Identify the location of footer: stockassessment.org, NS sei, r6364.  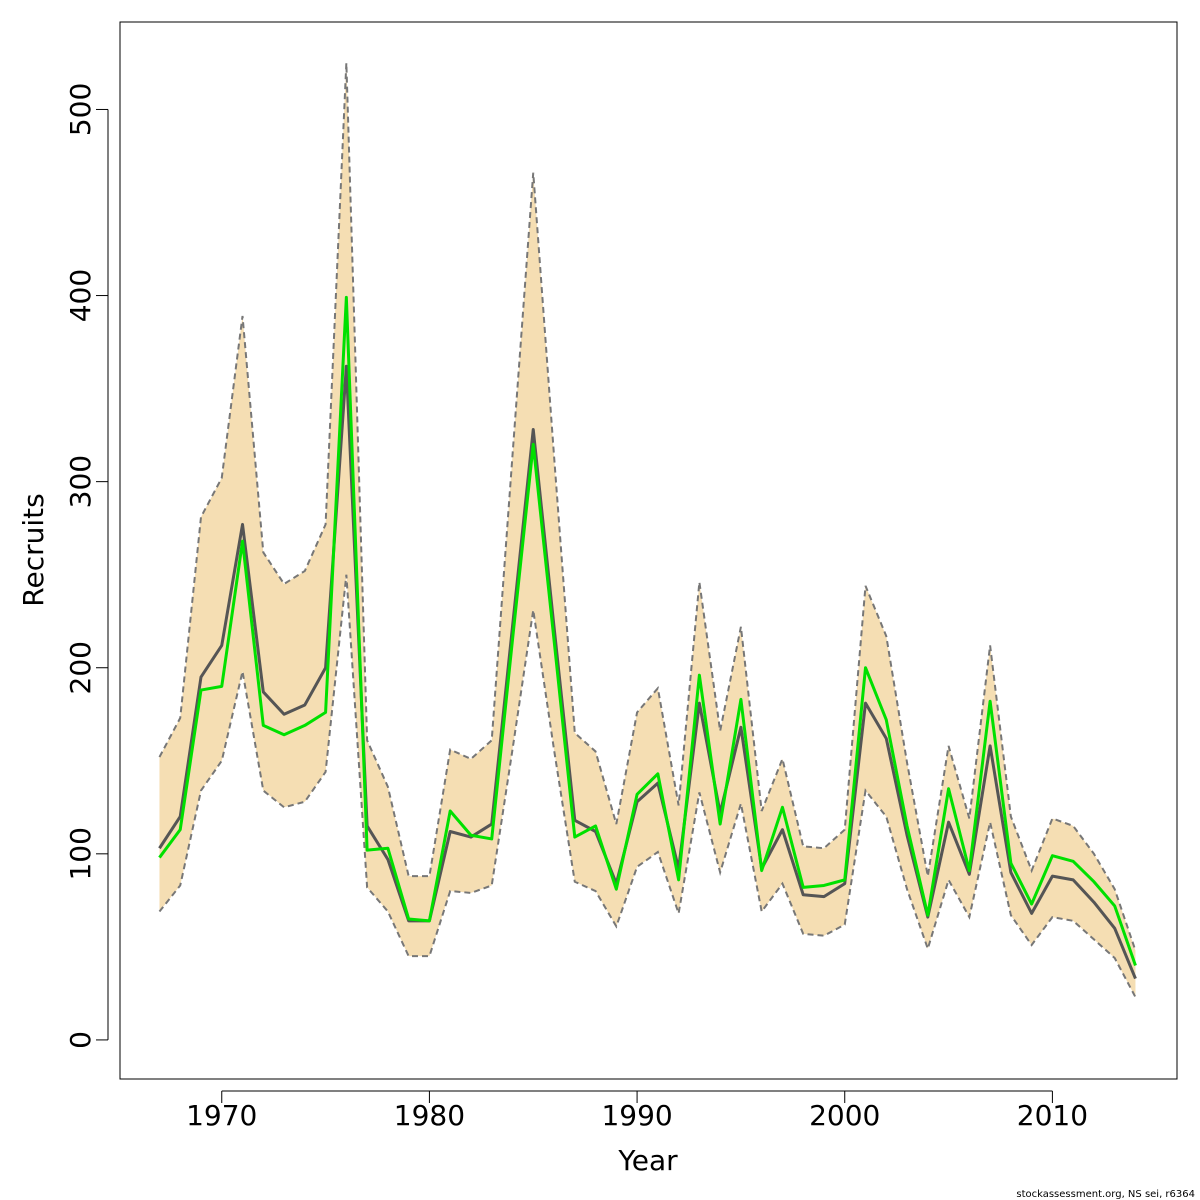
(1105, 1194).